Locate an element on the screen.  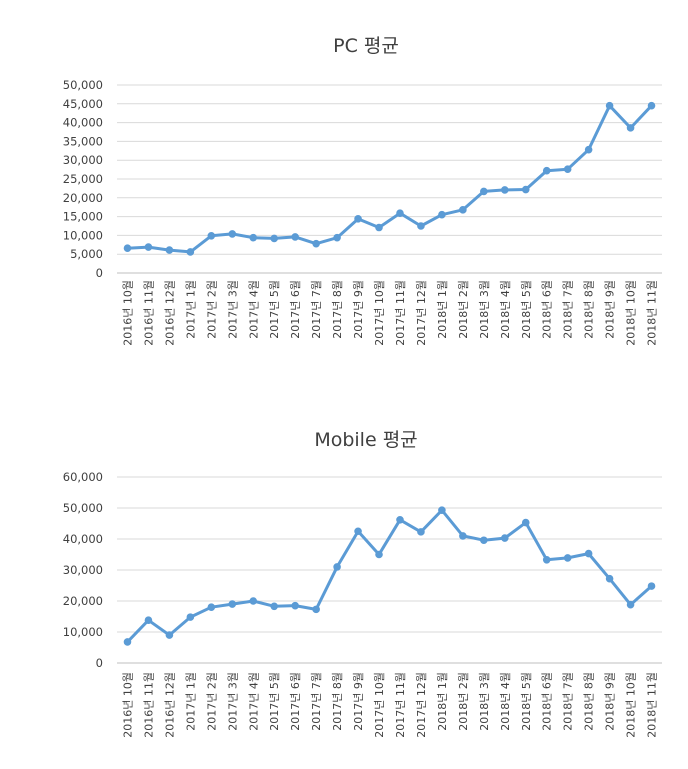
x-tick-label: 2018년 4월 is located at coordinates (505, 701).